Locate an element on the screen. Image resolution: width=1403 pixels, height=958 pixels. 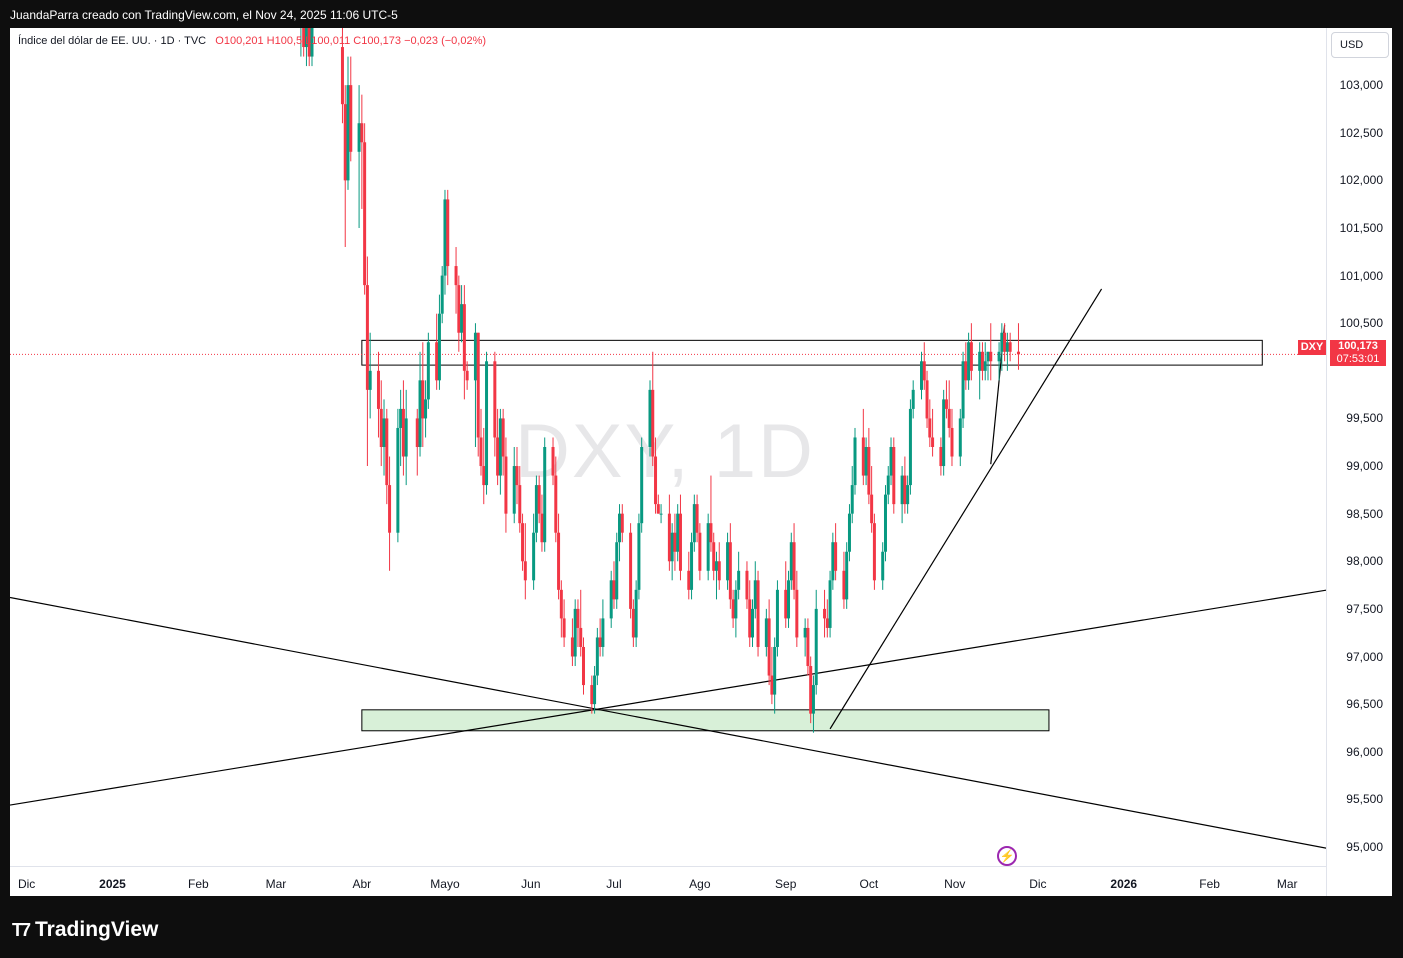
time-tick-label: Jul is located at coordinates (614, 884).